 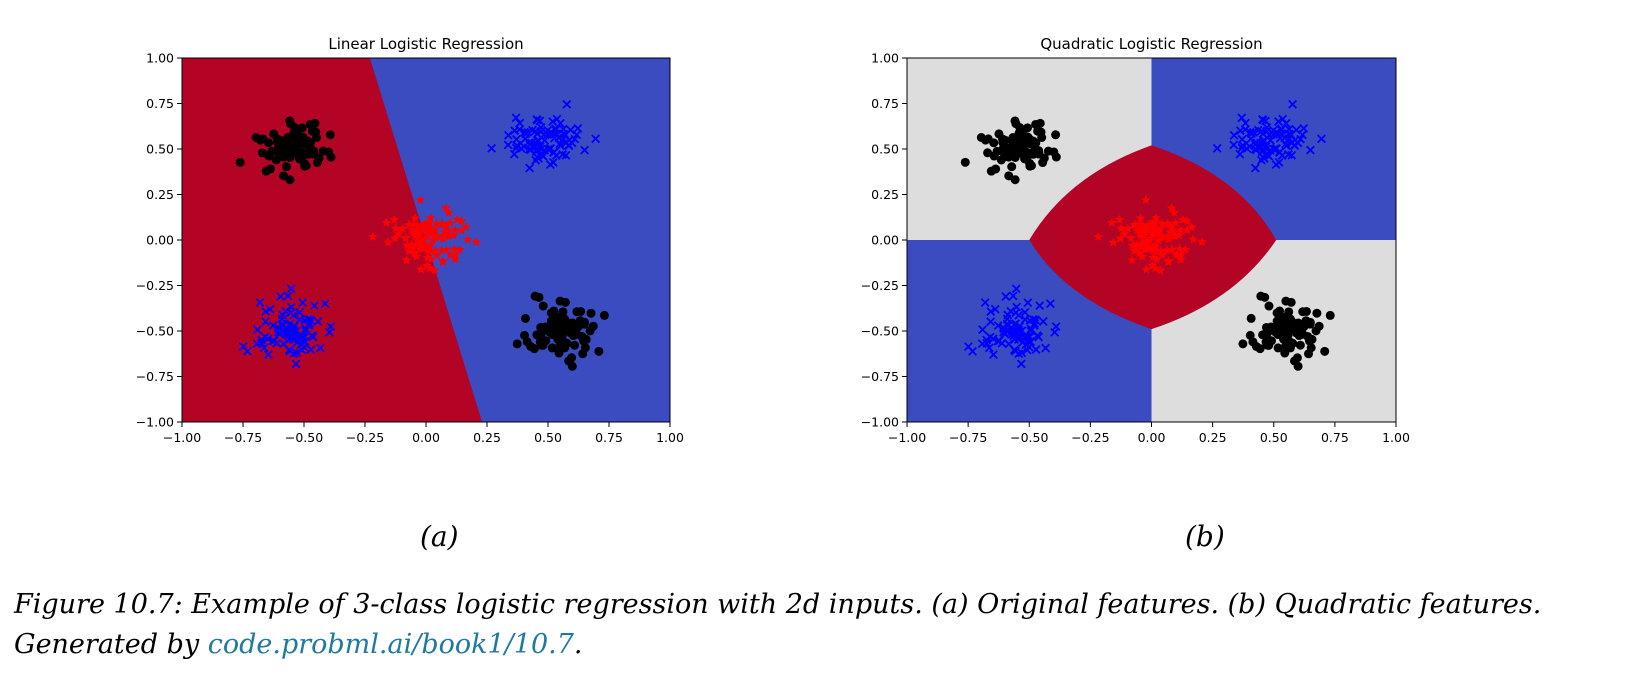 I want to click on data-points, so click(x=1147, y=235).